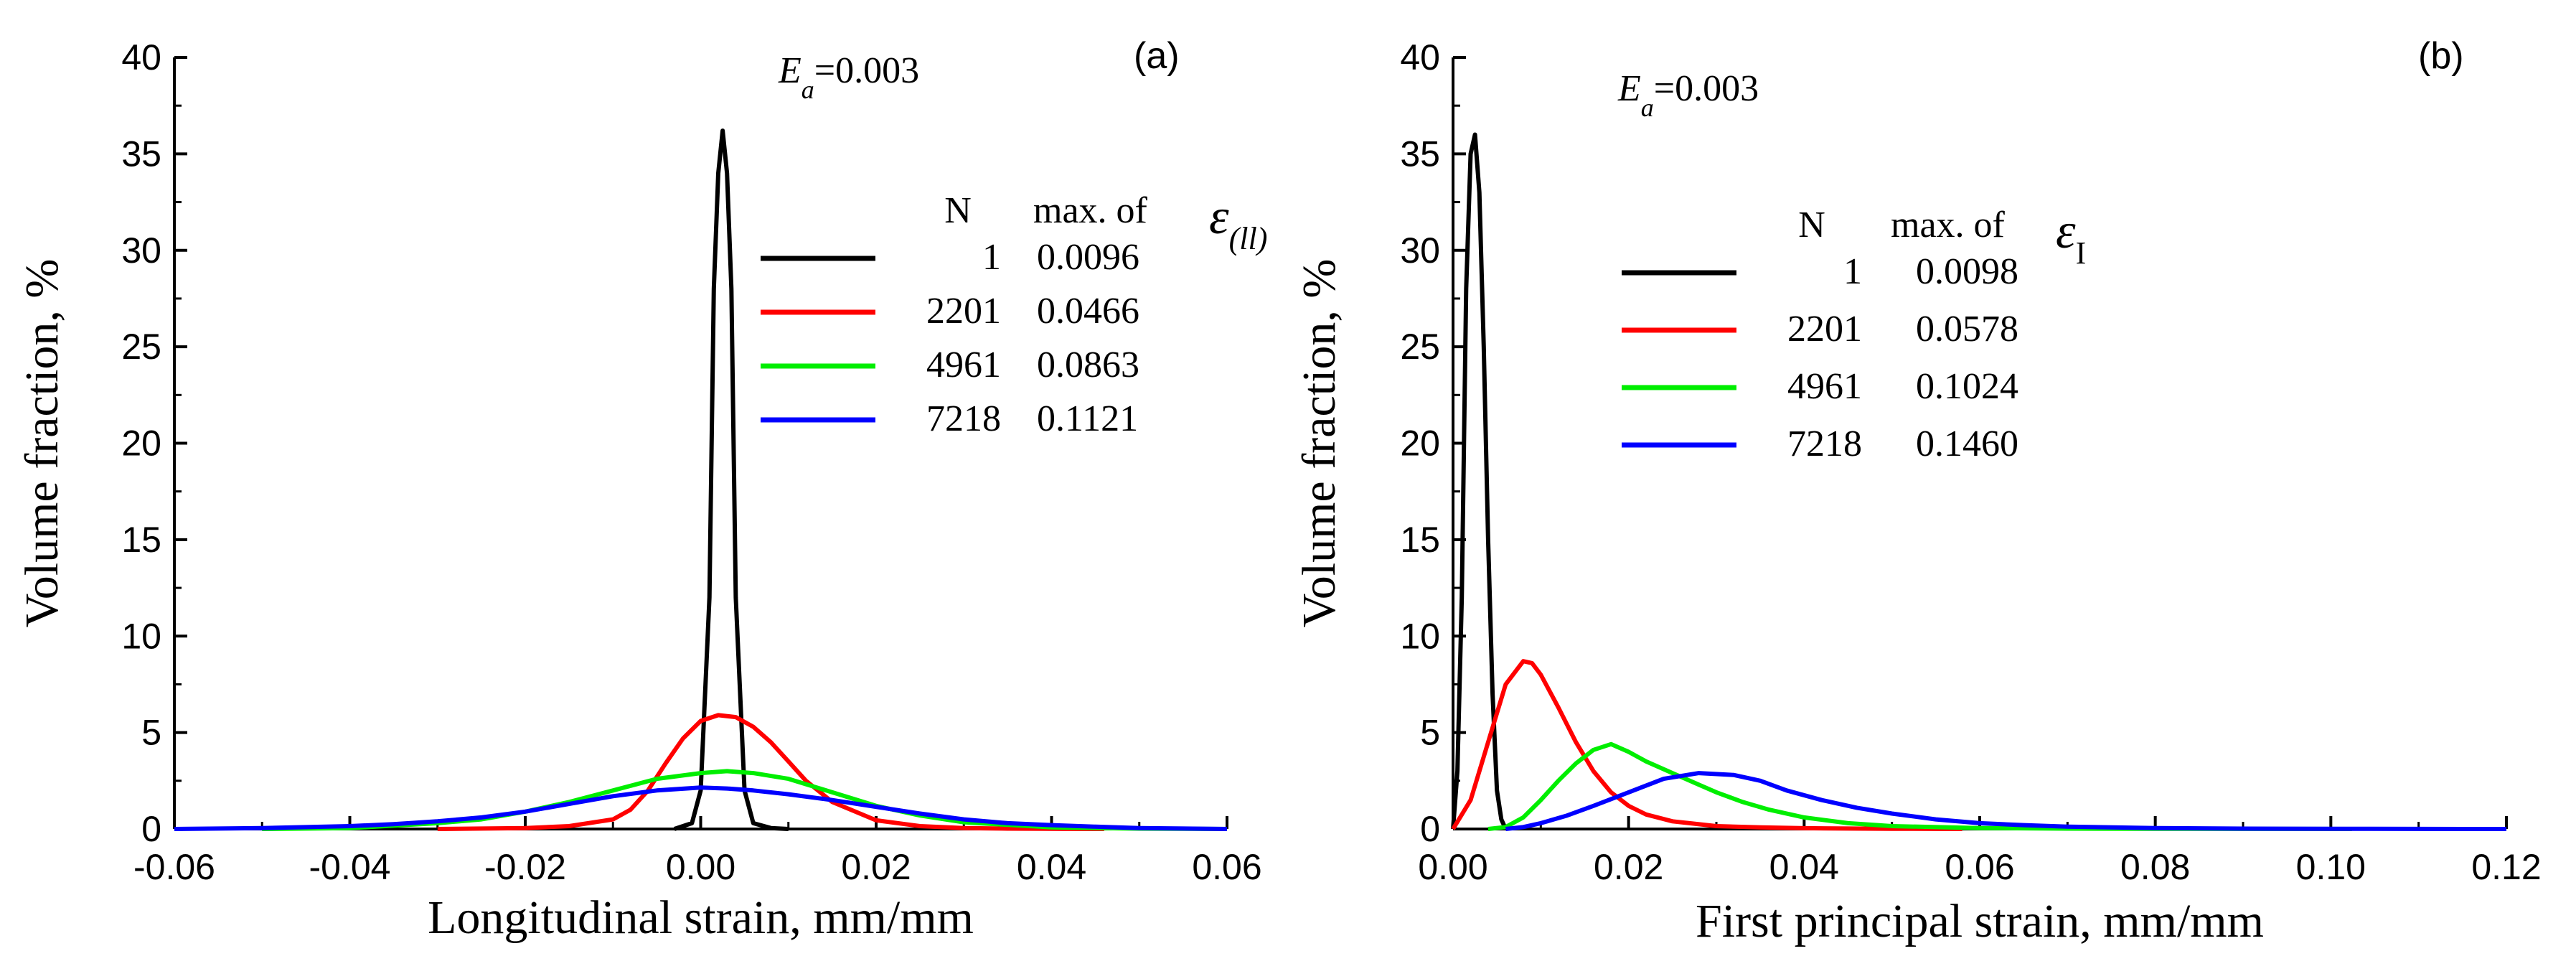  Describe the element at coordinates (1967, 386) in the screenshot. I see `legend-max-4961: 0.1024` at that location.